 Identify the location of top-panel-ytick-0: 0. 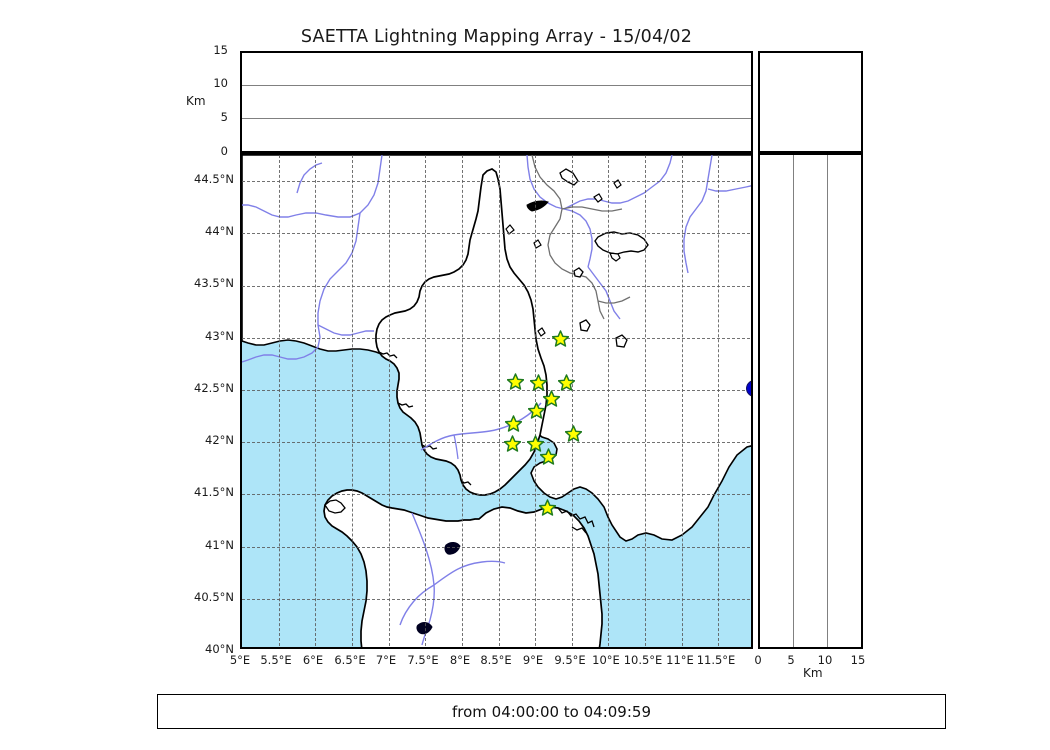
(224, 151).